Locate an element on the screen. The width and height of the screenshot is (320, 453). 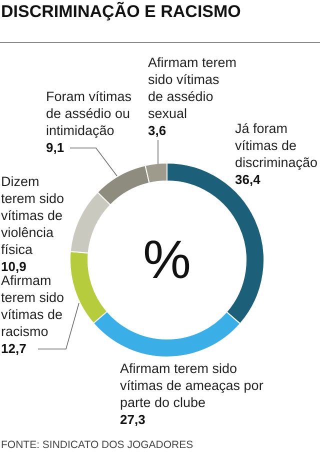
slice-label: Já foram vítimas de discriminação is located at coordinates (276, 145).